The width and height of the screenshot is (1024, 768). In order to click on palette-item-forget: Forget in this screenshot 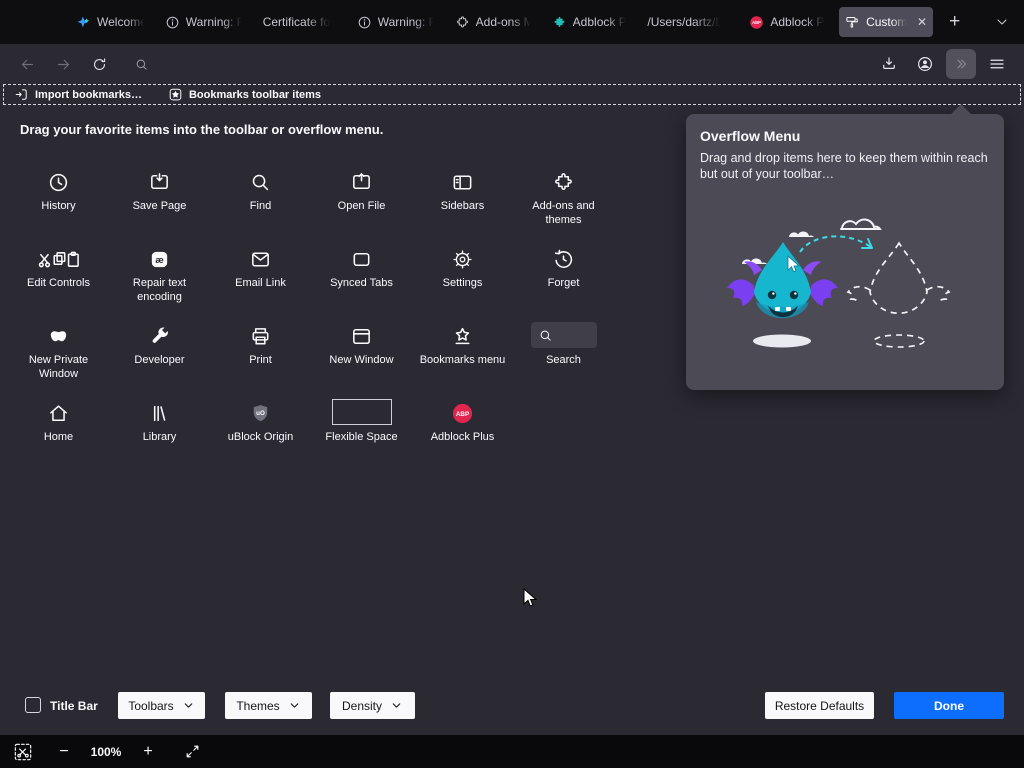, I will do `click(563, 277)`.